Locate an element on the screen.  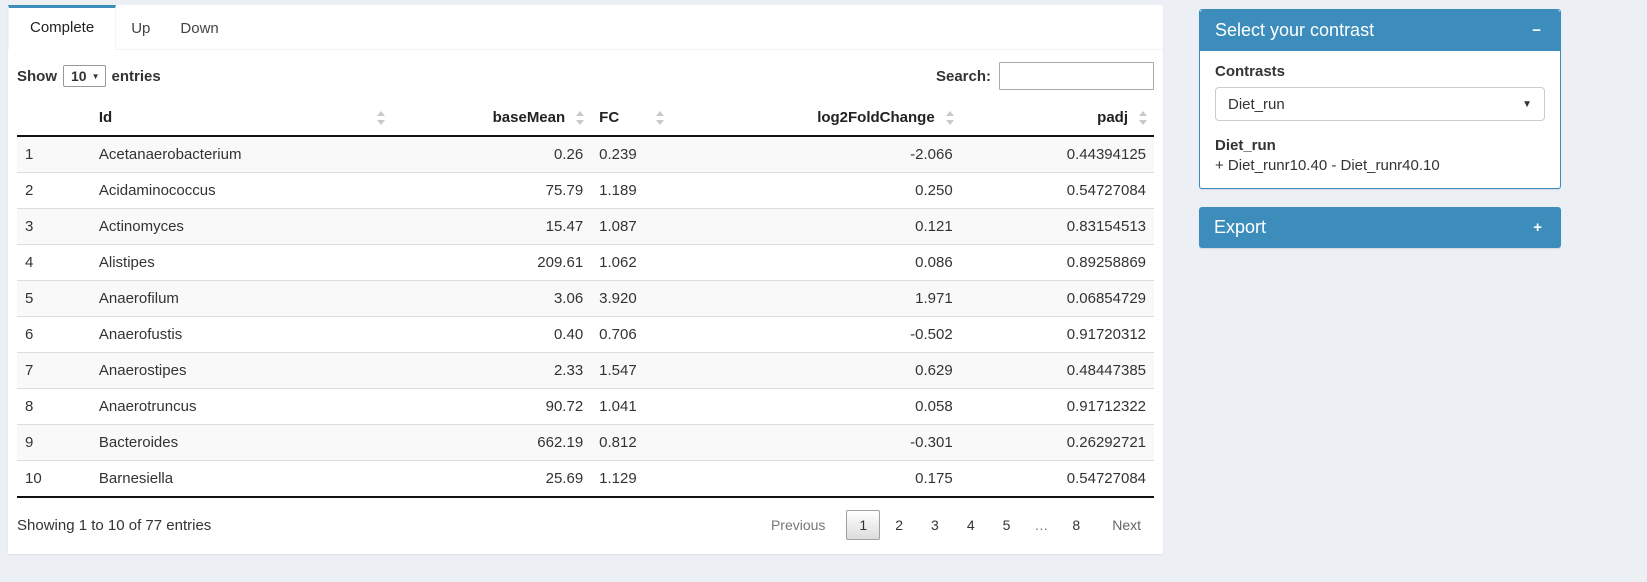
cell-padj: 0.26292721 is located at coordinates (1057, 442).